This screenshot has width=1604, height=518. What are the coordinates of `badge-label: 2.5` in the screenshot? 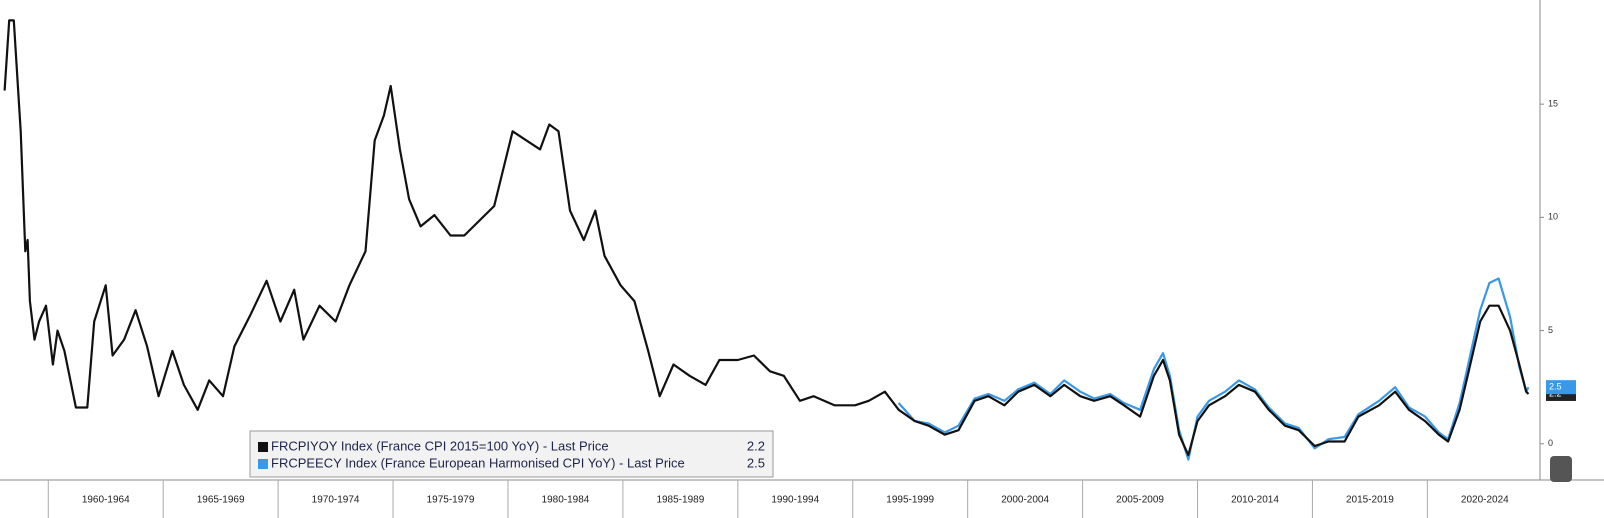 It's located at (1555, 387).